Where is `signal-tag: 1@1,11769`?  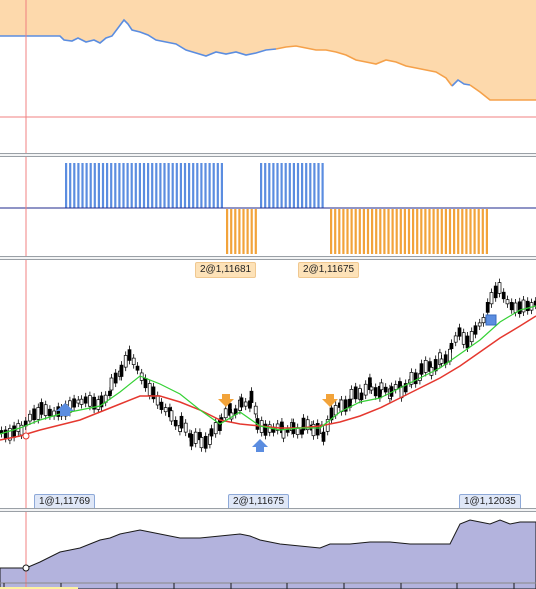
signal-tag: 1@1,11769 is located at coordinates (65, 501).